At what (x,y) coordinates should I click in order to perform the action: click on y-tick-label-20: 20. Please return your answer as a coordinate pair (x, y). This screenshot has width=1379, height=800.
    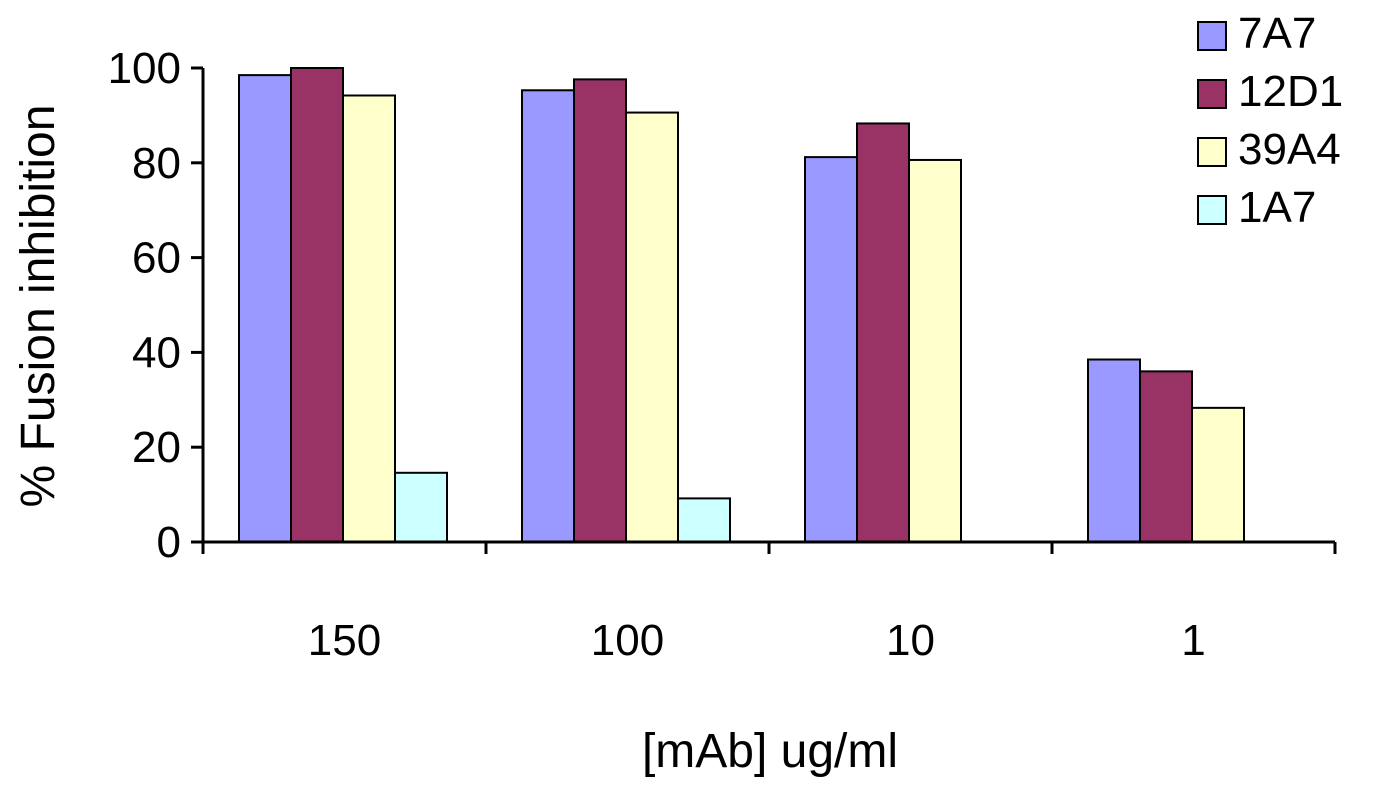
    Looking at the image, I should click on (156, 447).